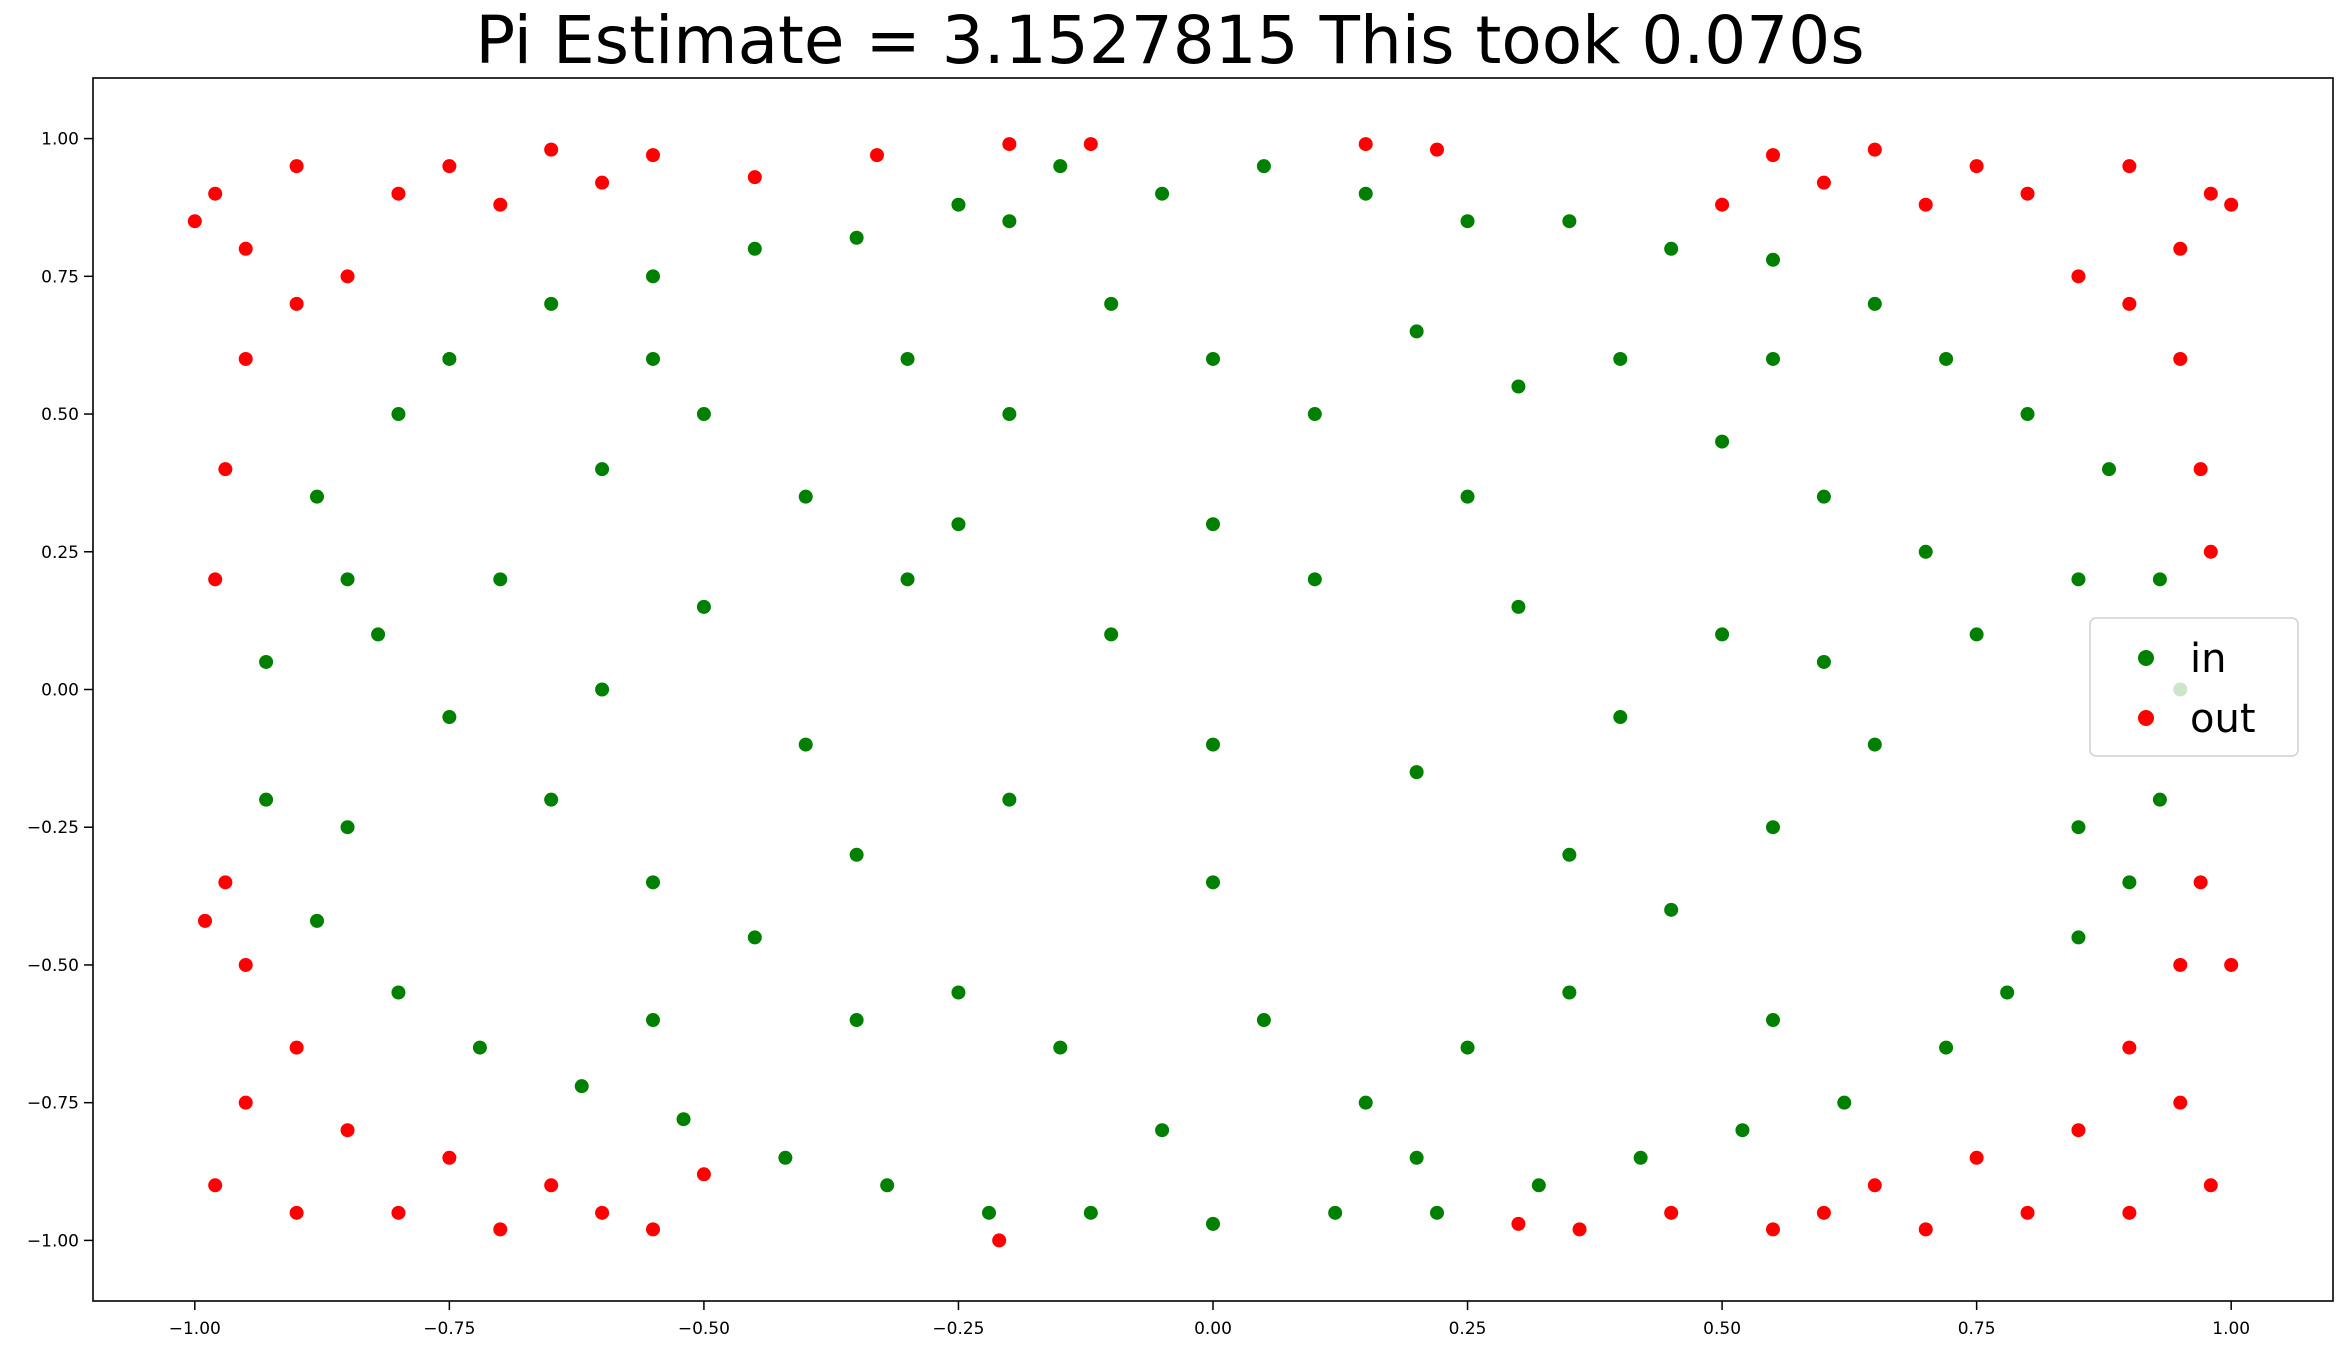 The image size is (2340, 1351). What do you see at coordinates (195, 1329) in the screenshot?
I see `x-tick-label-0: −1.00` at bounding box center [195, 1329].